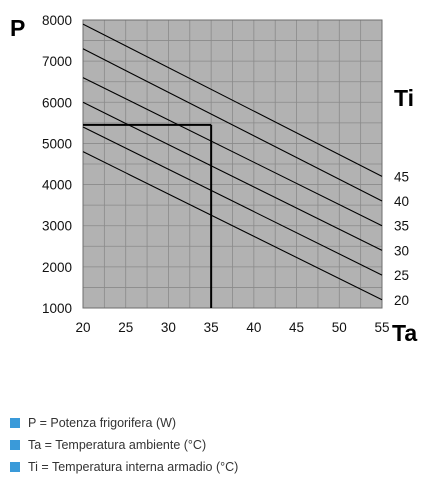  Describe the element at coordinates (57, 226) in the screenshot. I see `y-tick-label: 3000` at that location.